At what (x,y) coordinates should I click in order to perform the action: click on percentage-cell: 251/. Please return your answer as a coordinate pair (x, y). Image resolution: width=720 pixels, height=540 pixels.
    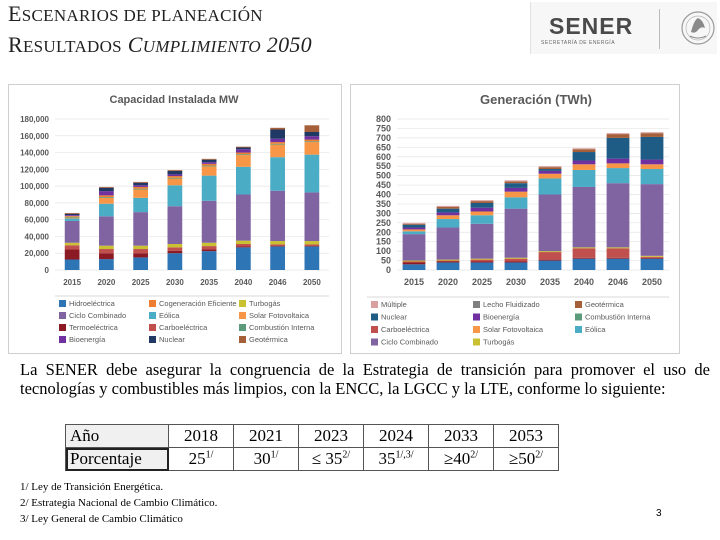
    Looking at the image, I should click on (201, 459).